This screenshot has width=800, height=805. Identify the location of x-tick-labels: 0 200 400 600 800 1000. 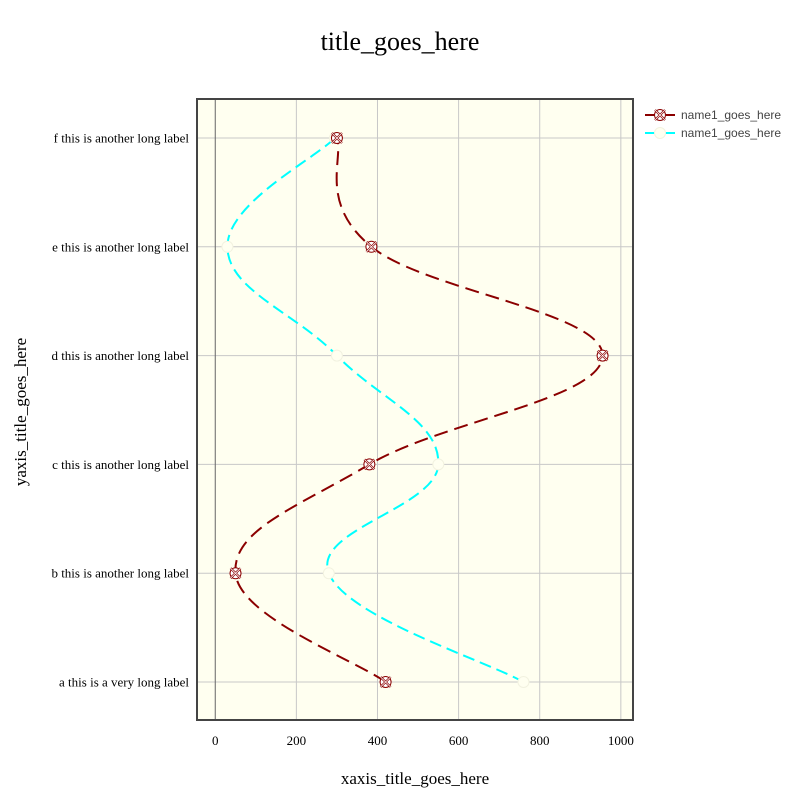
(423, 740).